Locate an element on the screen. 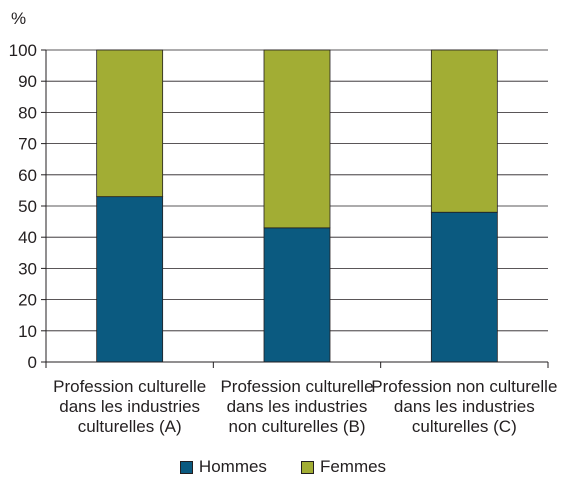 This screenshot has width=566, height=480. legend-item-hommes: Hommes is located at coordinates (223, 467).